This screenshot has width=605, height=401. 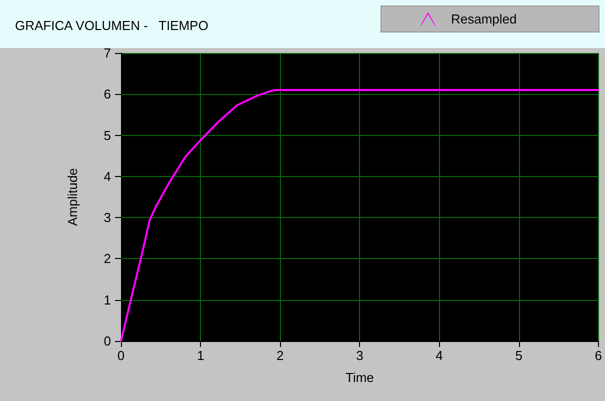 What do you see at coordinates (520, 19) in the screenshot?
I see `legend-label: Resampled` at bounding box center [520, 19].